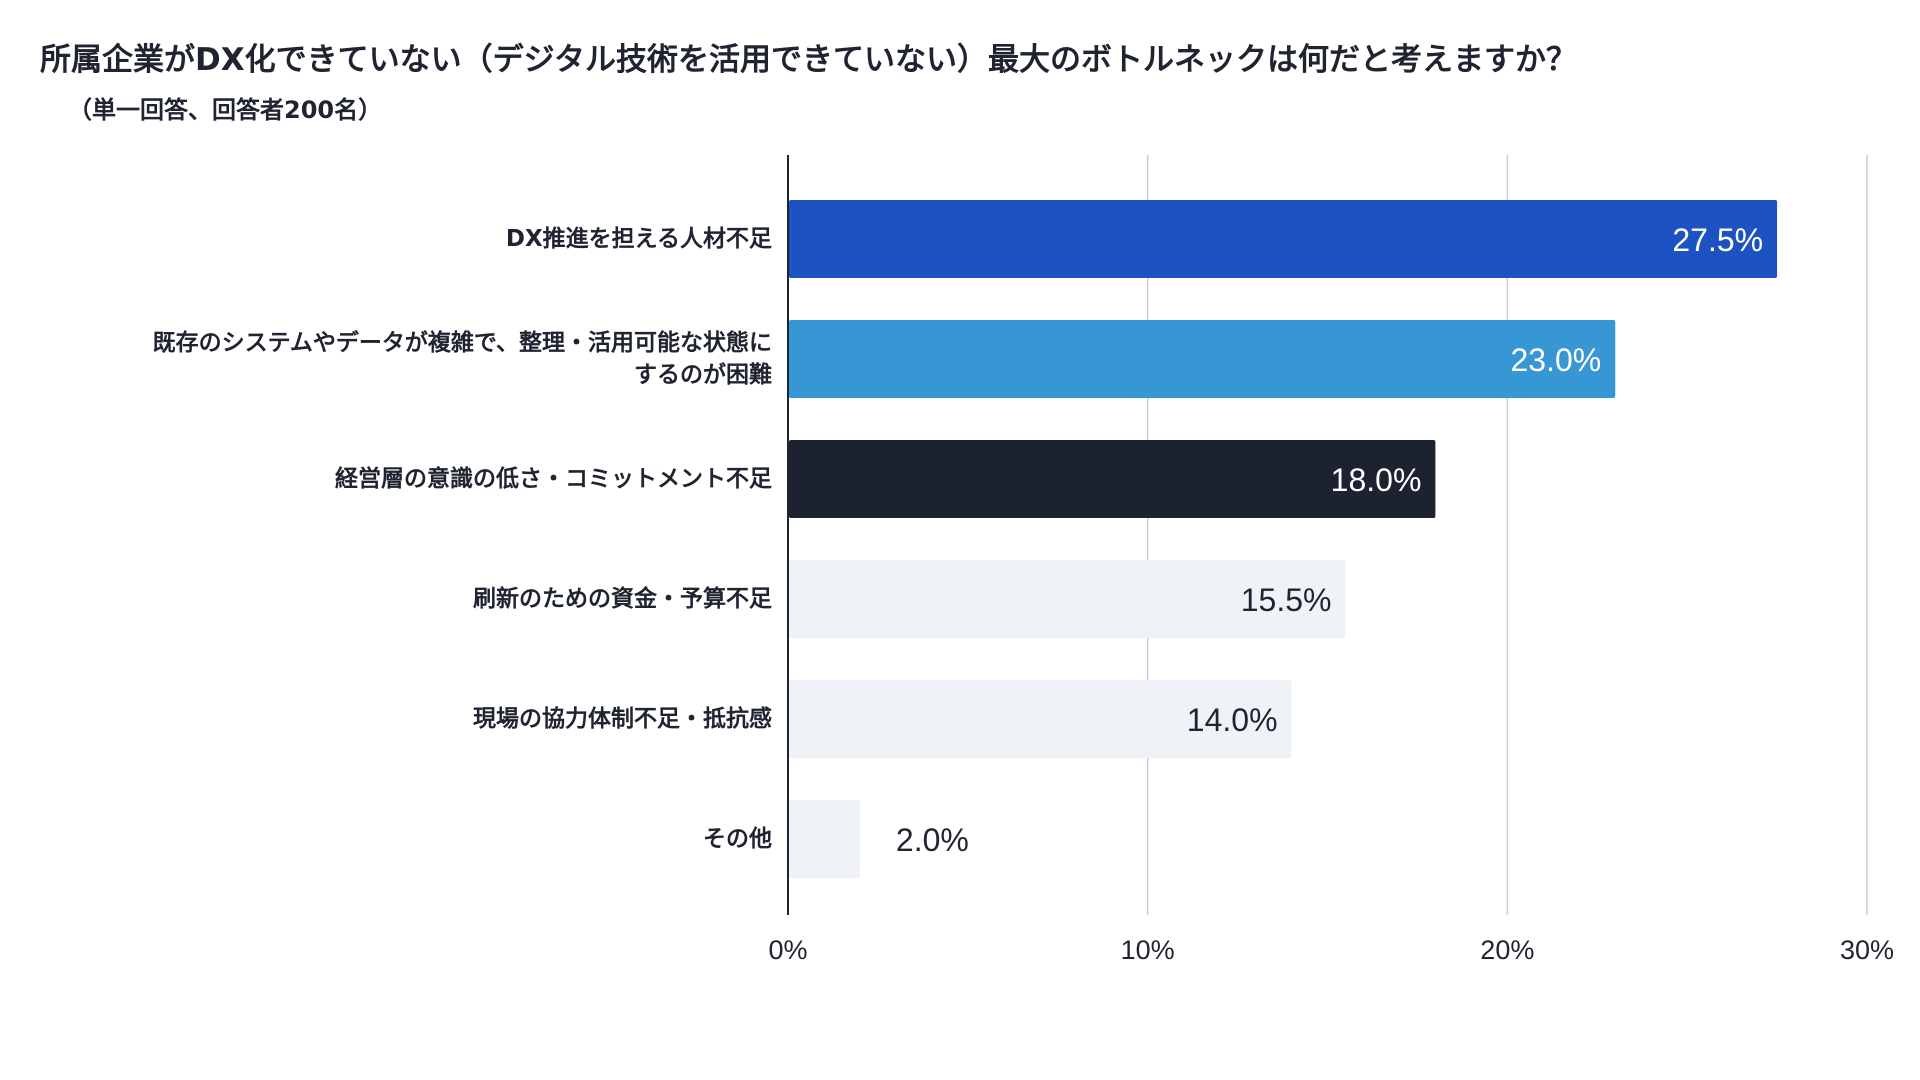 Image resolution: width=1920 pixels, height=1080 pixels. I want to click on category-label-5: その他, so click(737, 839).